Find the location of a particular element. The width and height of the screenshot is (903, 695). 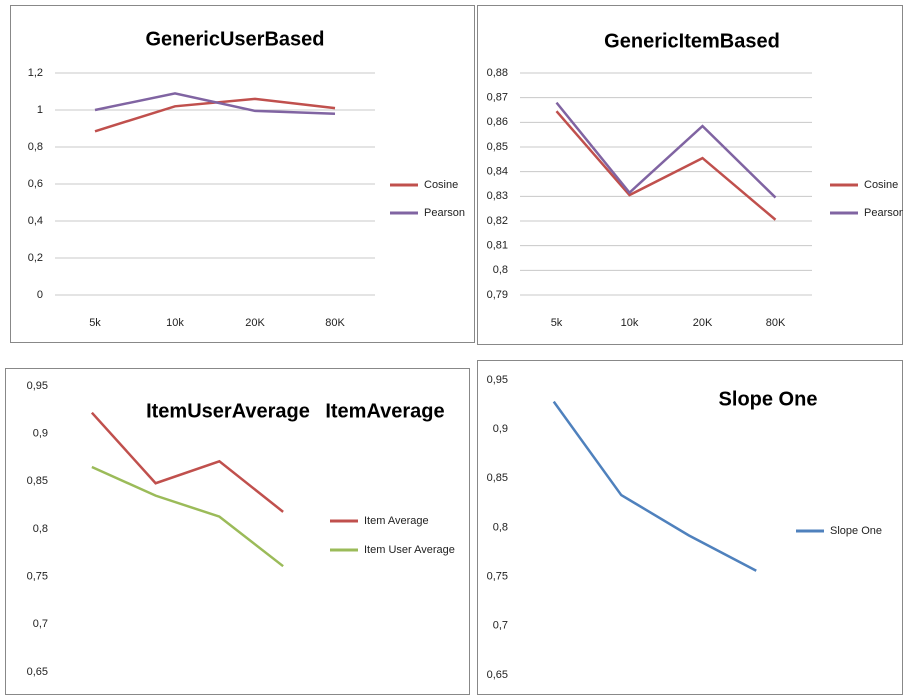

y-tick-label: 0,84 is located at coordinates (497, 172).